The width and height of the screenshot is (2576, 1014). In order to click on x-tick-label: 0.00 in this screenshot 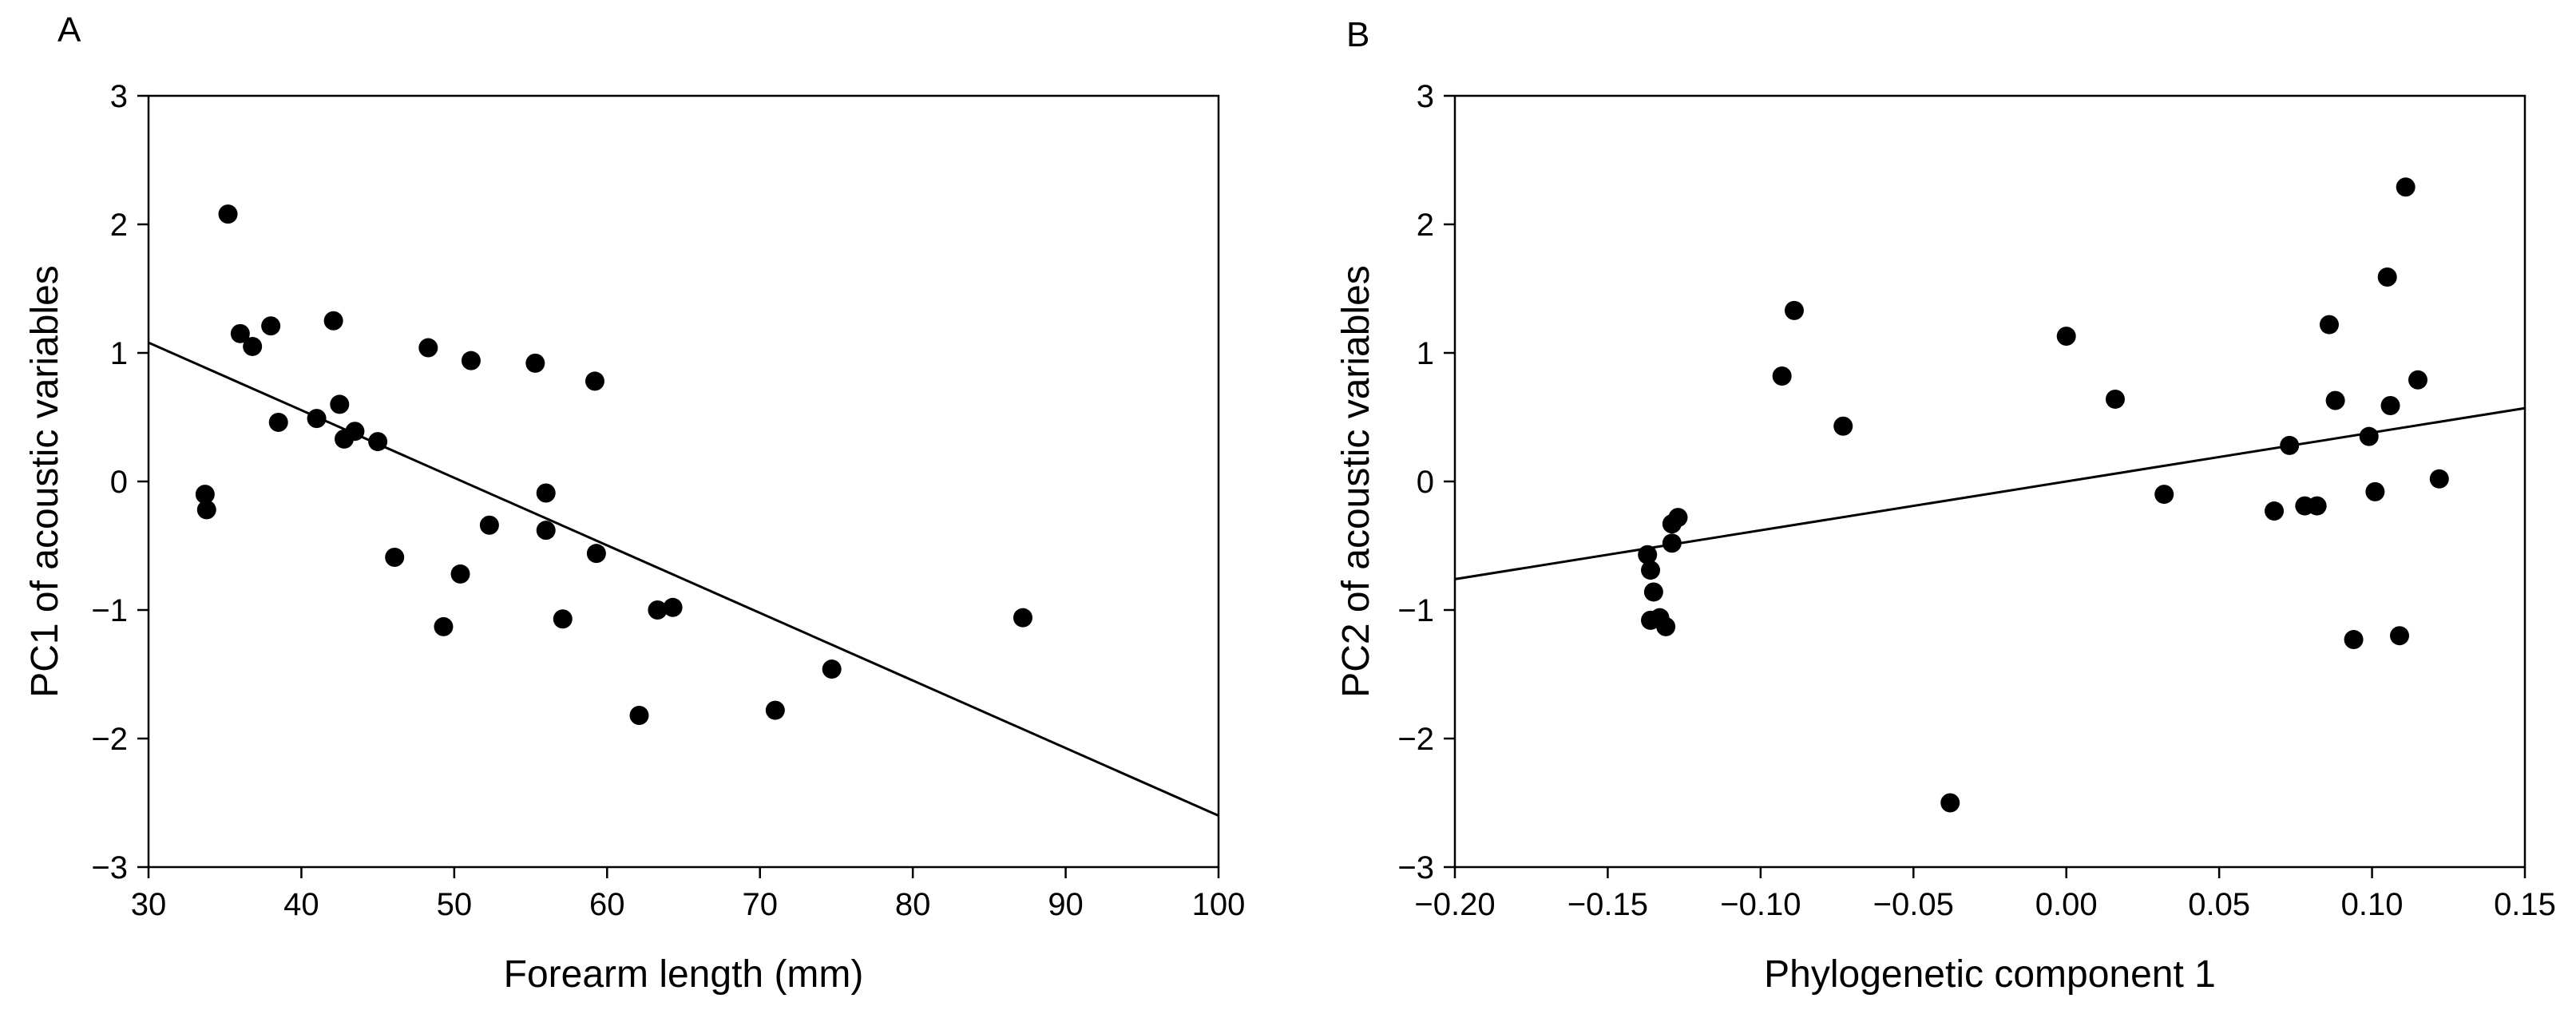, I will do `click(2066, 904)`.